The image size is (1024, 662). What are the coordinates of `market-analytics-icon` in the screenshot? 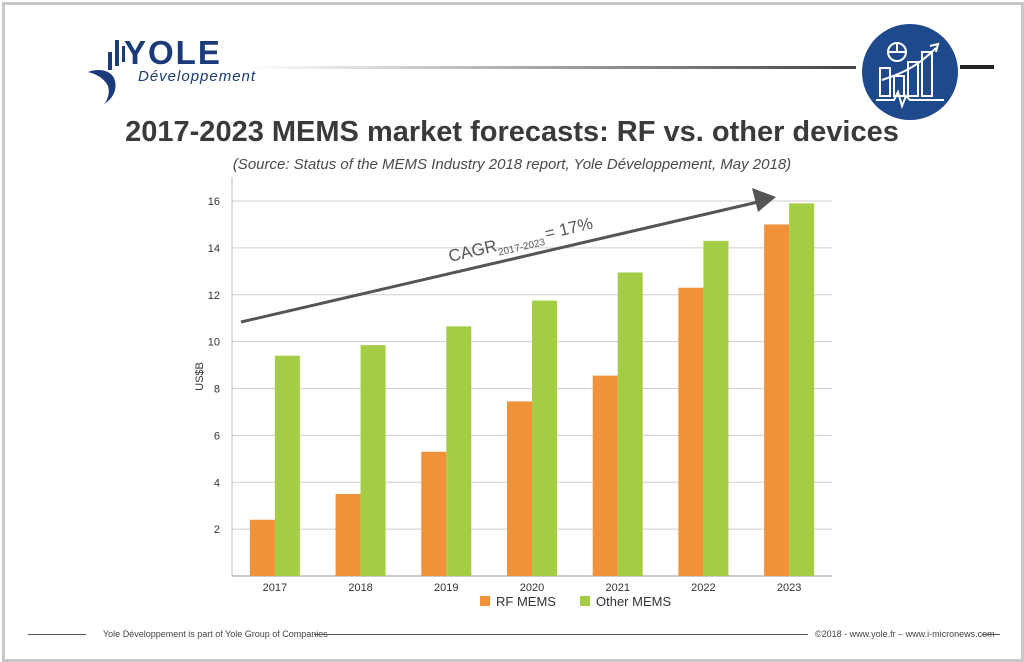 It's located at (910, 72).